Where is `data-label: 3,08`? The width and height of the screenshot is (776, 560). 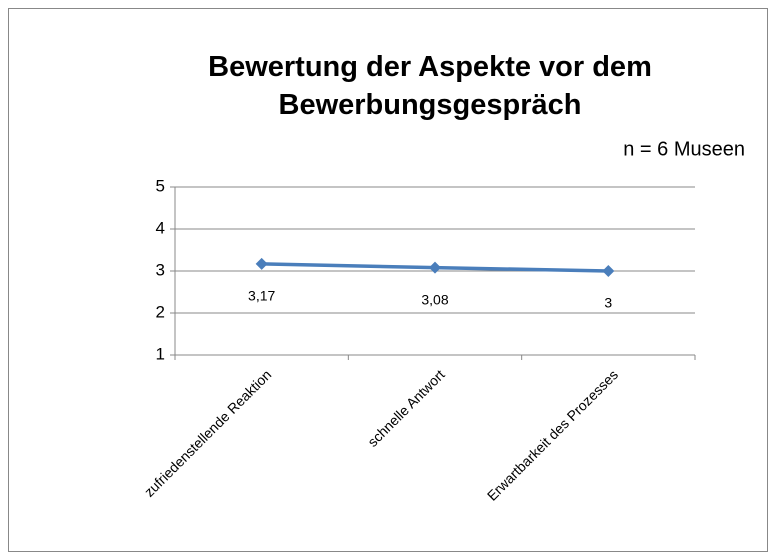 data-label: 3,08 is located at coordinates (434, 299).